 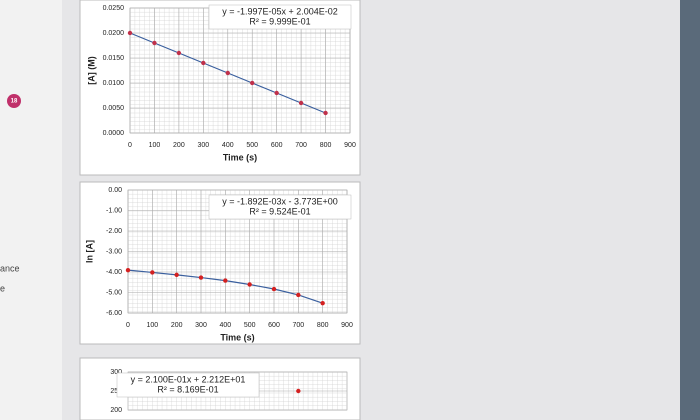 What do you see at coordinates (114, 272) in the screenshot?
I see `y-tick-label: -4.00` at bounding box center [114, 272].